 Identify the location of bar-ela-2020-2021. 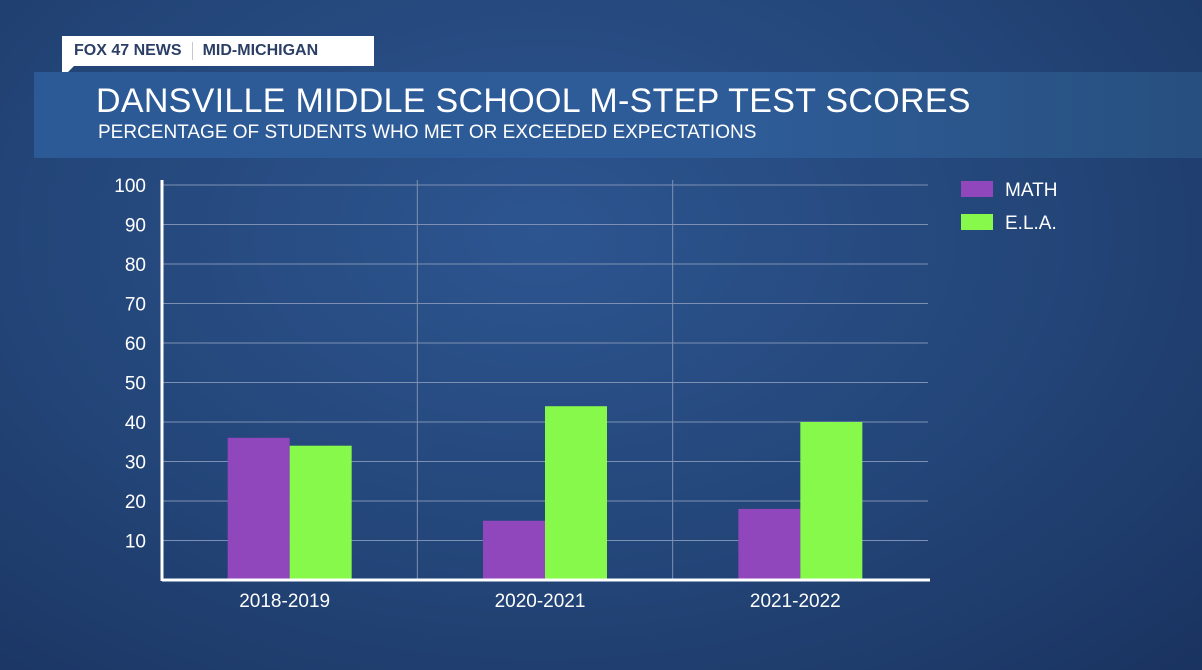
(576, 493).